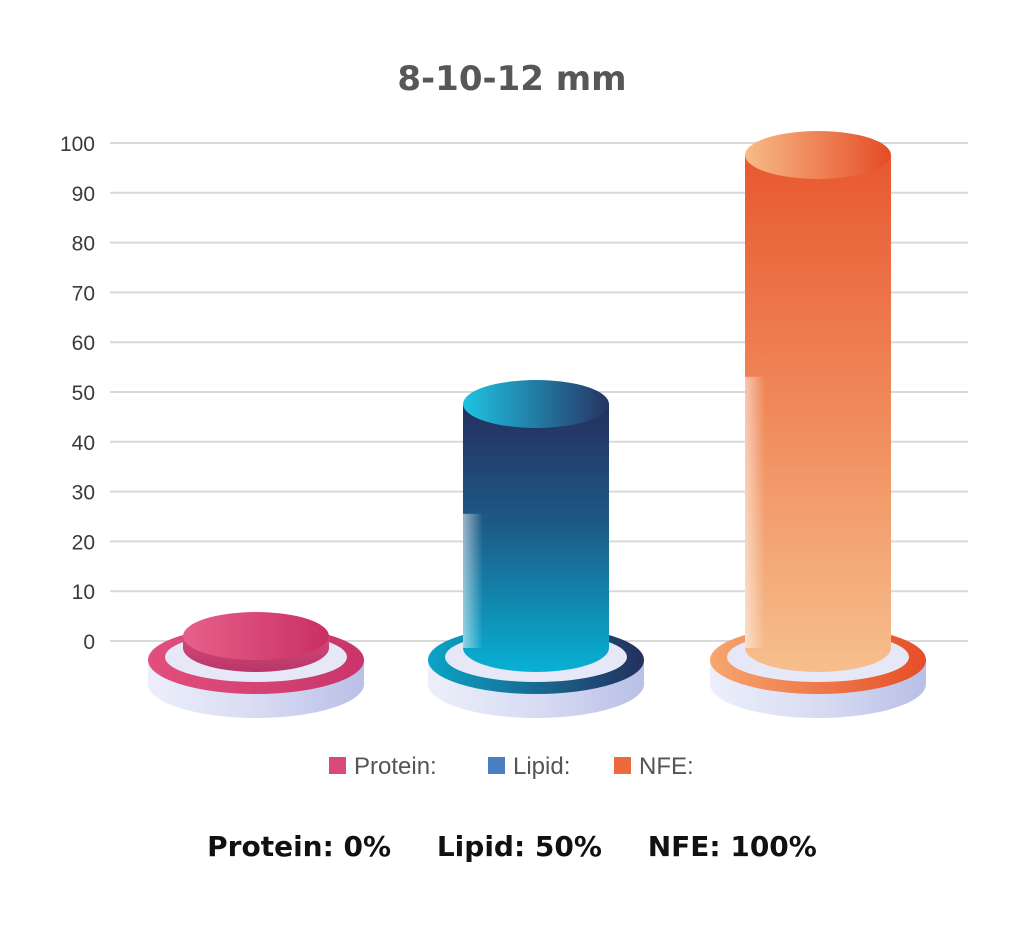 The width and height of the screenshot is (1024, 941). Describe the element at coordinates (77, 144) in the screenshot. I see `y-tick-label-100: 100` at that location.